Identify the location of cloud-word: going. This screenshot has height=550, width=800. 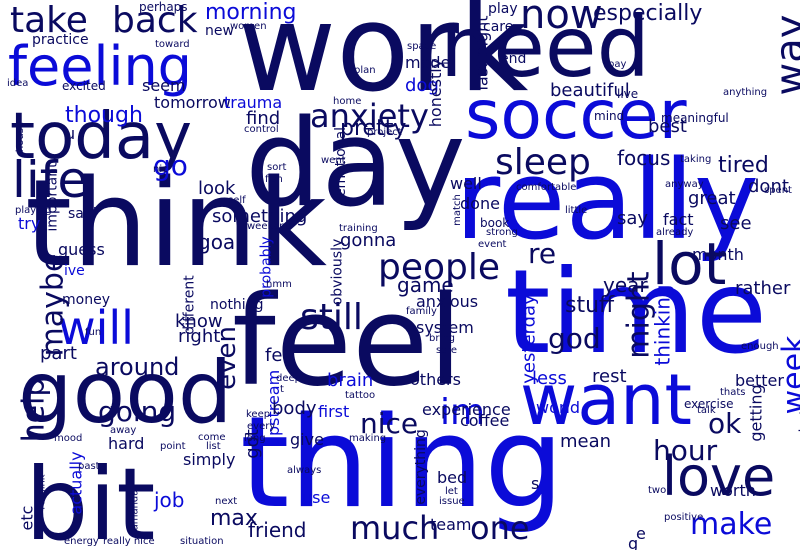
(137, 411).